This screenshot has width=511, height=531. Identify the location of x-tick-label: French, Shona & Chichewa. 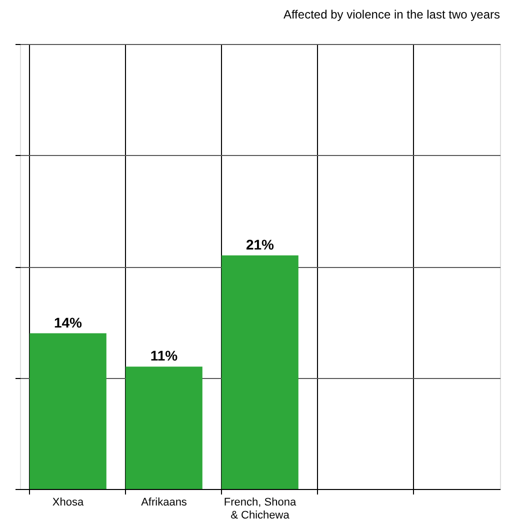
(260, 509).